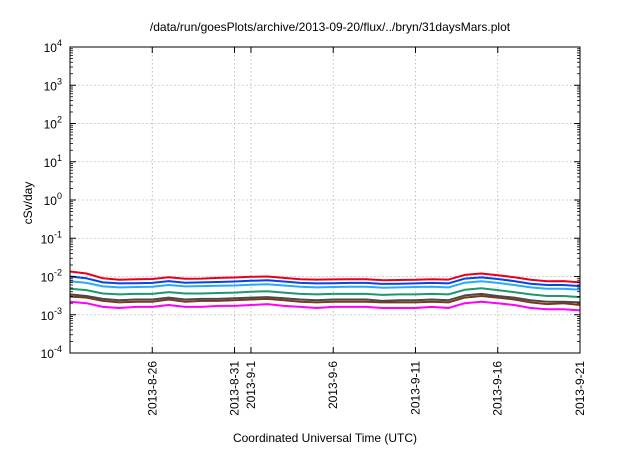 The width and height of the screenshot is (640, 453). I want to click on x-tick-label: 2013-8-31, so click(235, 388).